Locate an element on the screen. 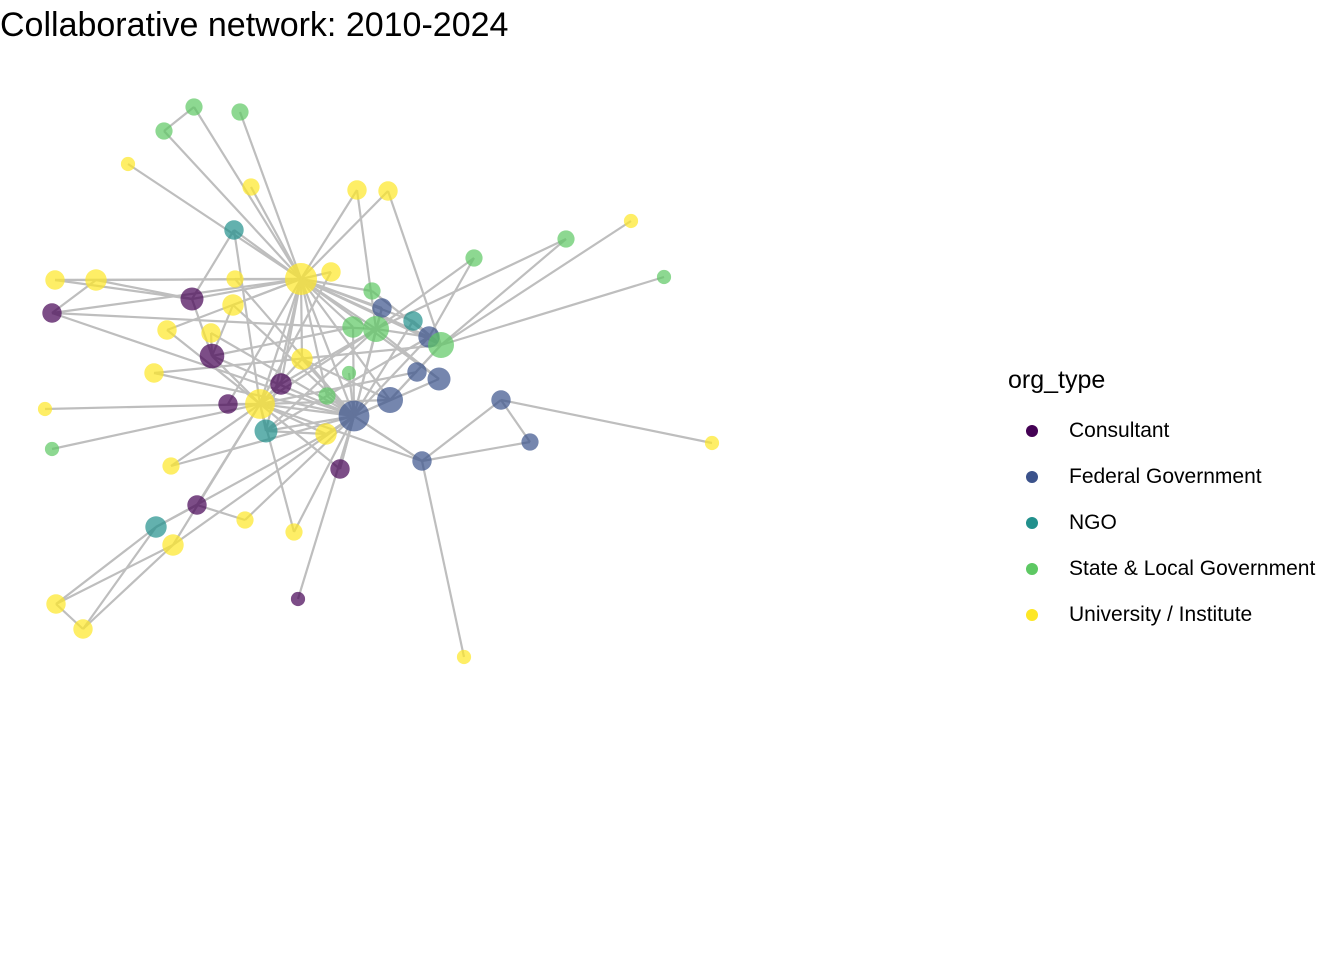  legend-item-university-institute: University / Institute is located at coordinates (1176, 615).